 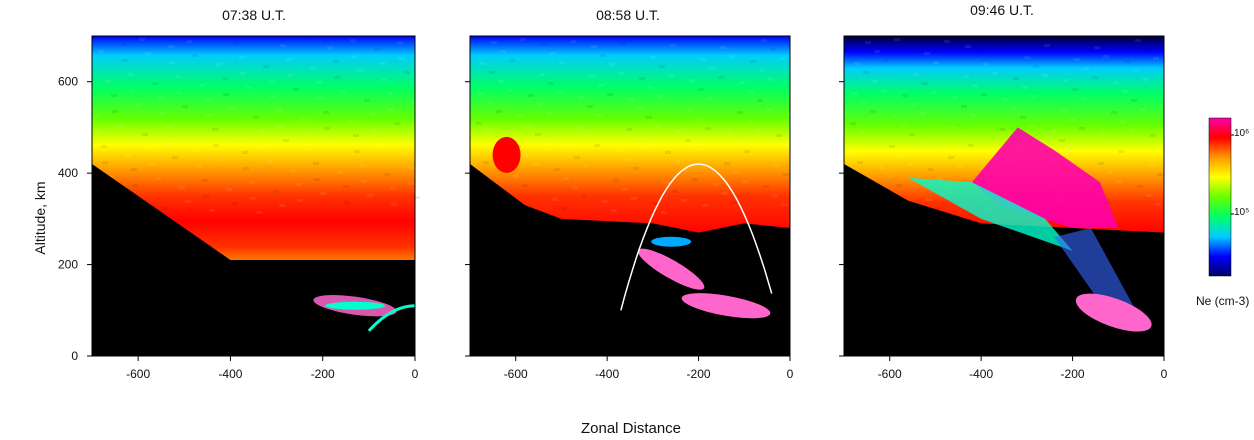 What do you see at coordinates (890, 374) in the screenshot?
I see `x-tick-label: -600` at bounding box center [890, 374].